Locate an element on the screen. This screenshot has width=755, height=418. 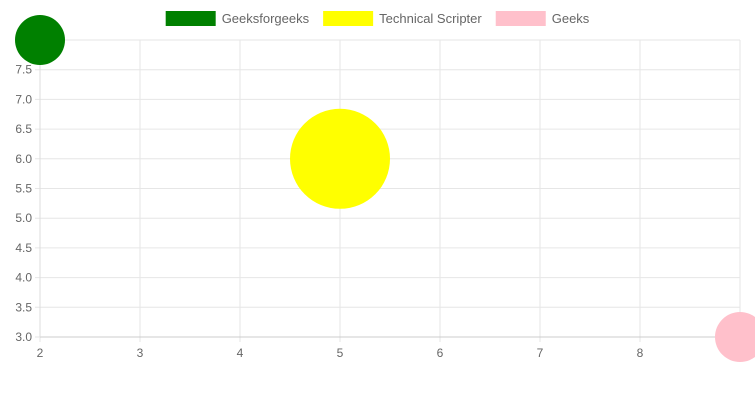
x-tick-label: 7 is located at coordinates (540, 353).